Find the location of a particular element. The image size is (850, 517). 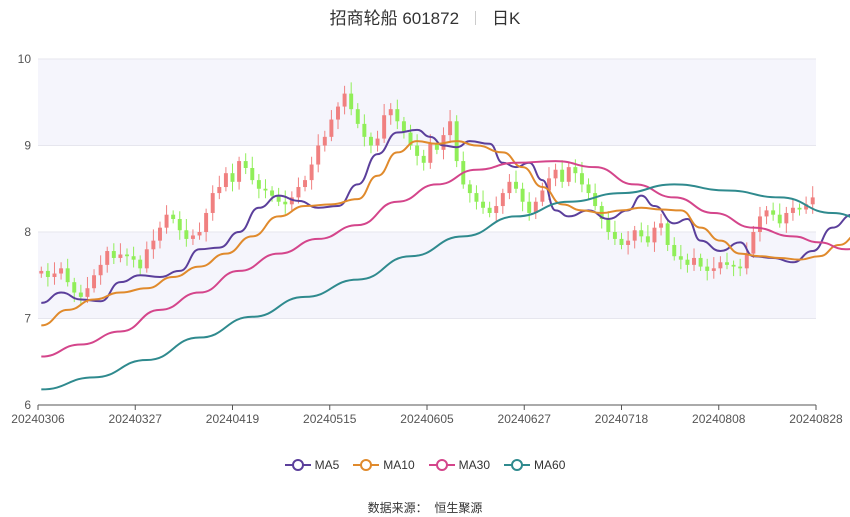

legend-item-ma10: MA10 is located at coordinates (384, 465).